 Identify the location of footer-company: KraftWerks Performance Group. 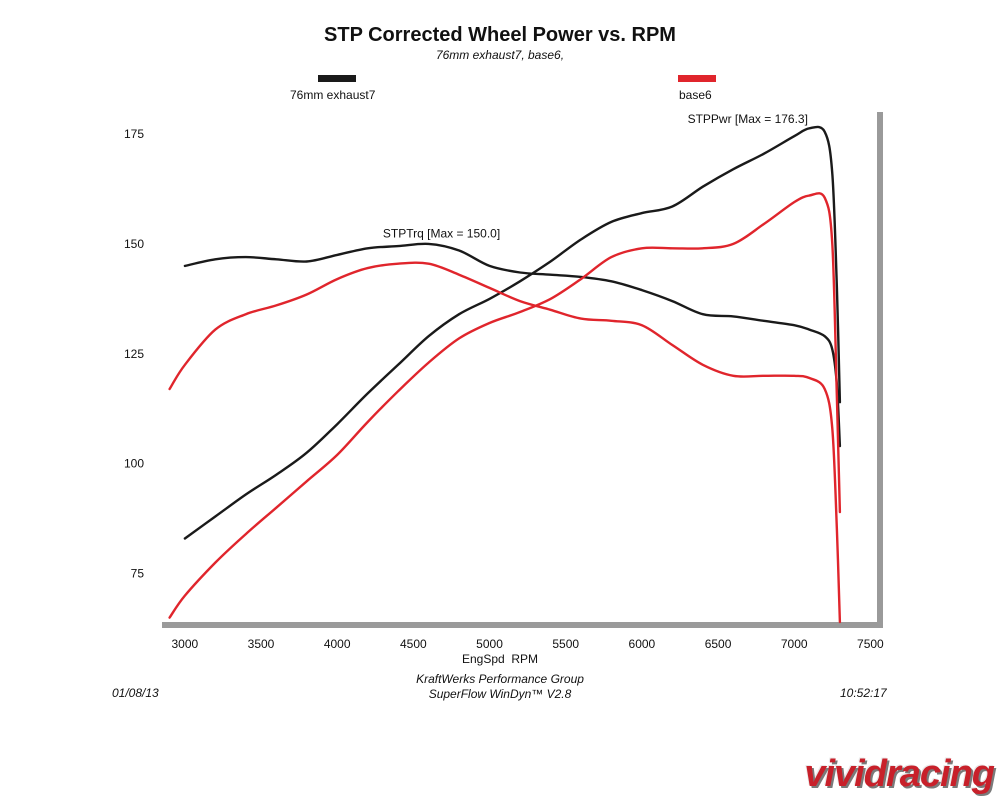
(500, 679).